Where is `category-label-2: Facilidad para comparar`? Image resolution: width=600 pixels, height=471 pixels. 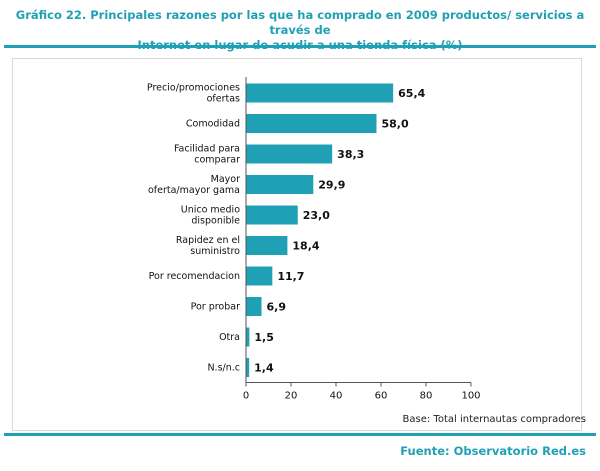 category-label-2: Facilidad para comparar is located at coordinates (207, 155).